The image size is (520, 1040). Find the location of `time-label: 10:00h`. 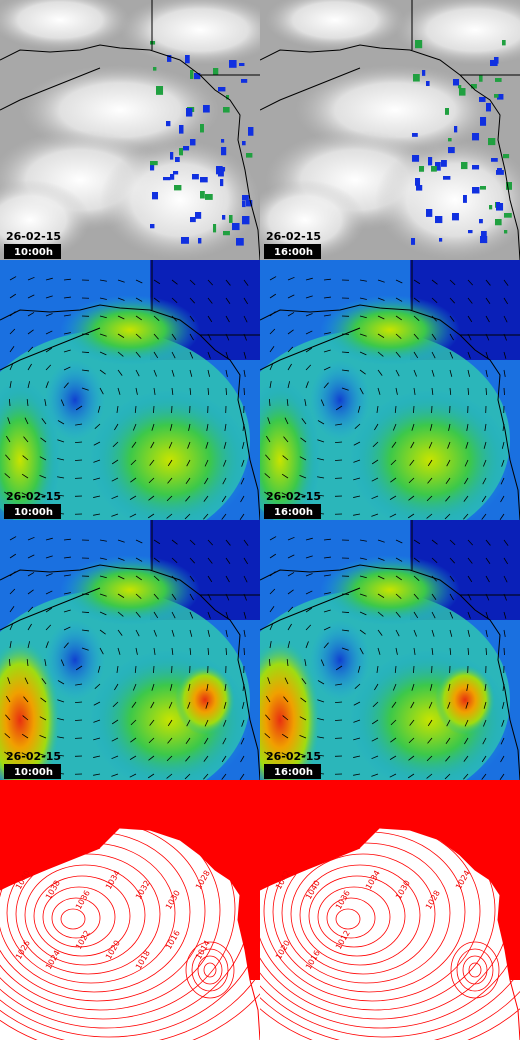

time-label: 10:00h is located at coordinates (33, 772).